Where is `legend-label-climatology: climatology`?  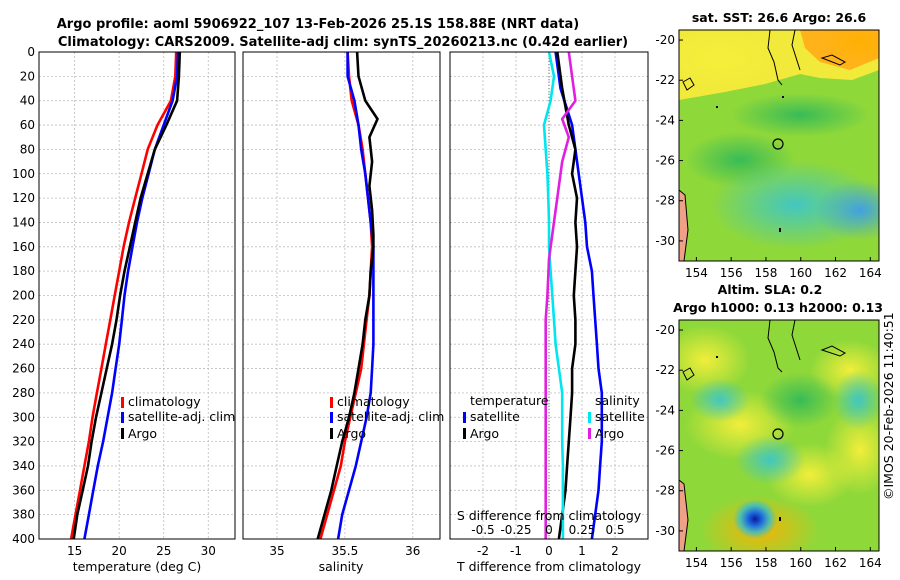 legend-label-climatology: climatology is located at coordinates (373, 401).